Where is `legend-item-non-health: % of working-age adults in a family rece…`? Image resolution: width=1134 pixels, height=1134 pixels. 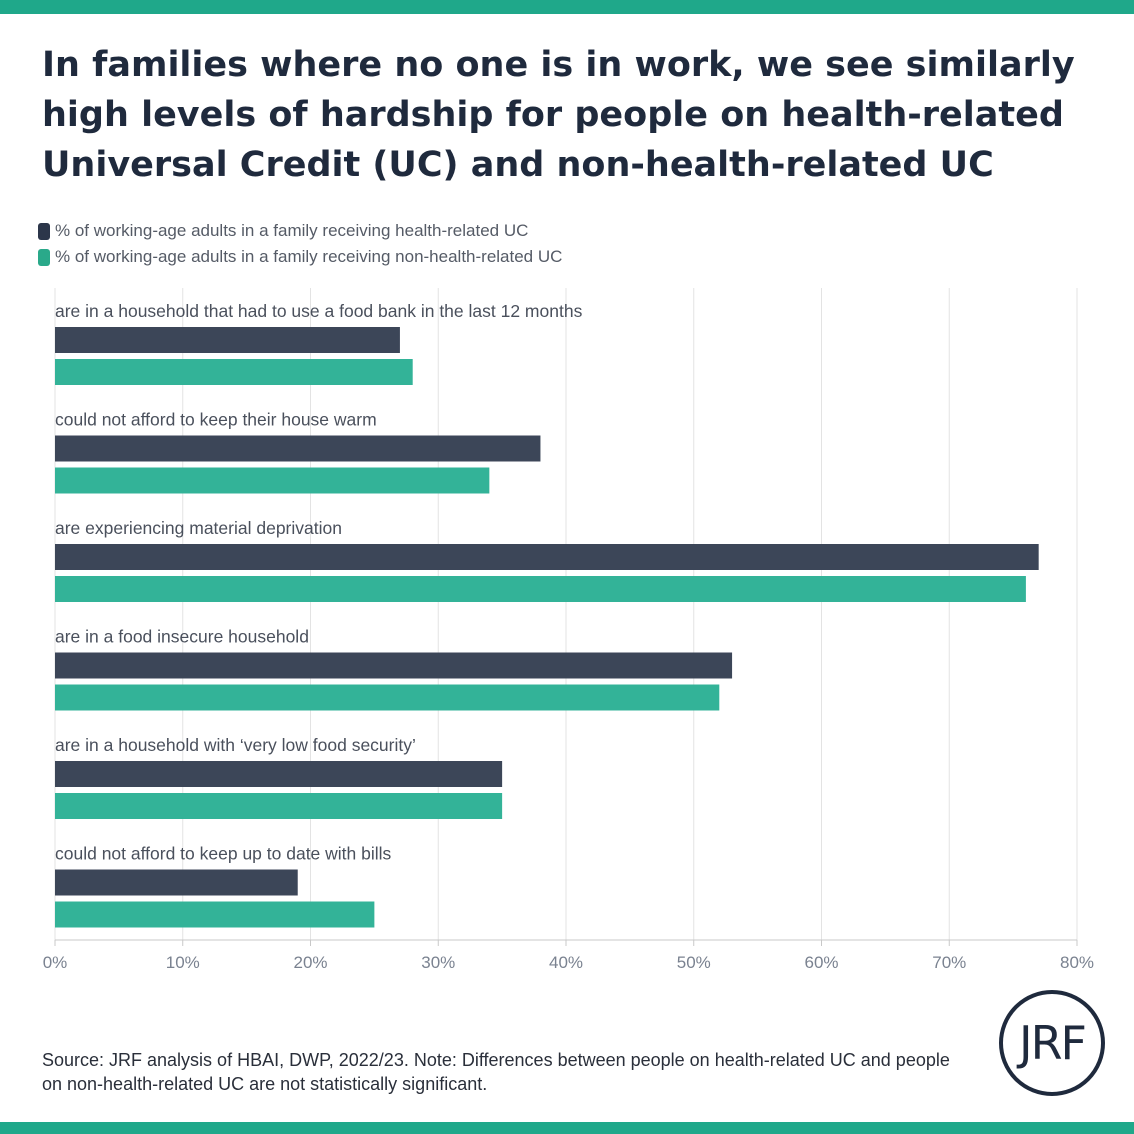
legend-item-non-health: % of working-age adults in a family rece… is located at coordinates (300, 257).